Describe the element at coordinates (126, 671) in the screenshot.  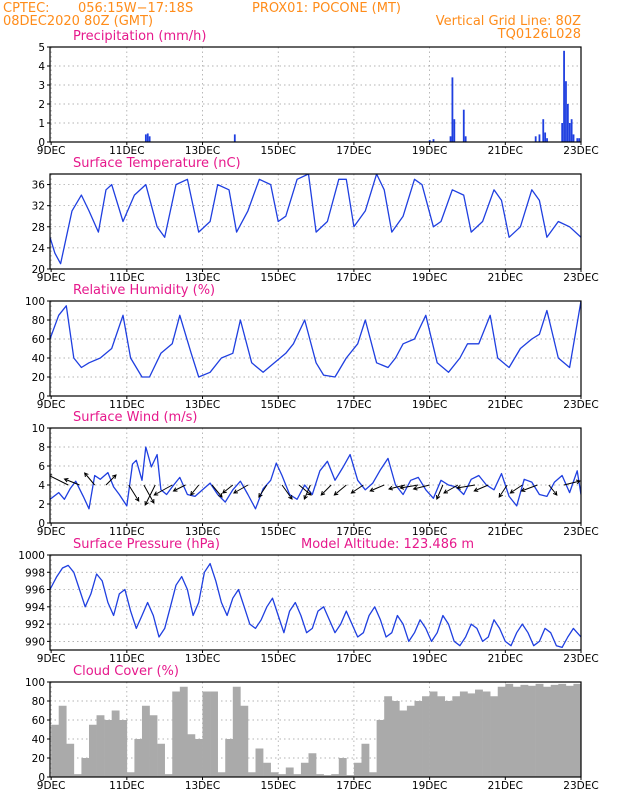
I see `panel-title: Cloud Cover (%)` at that location.